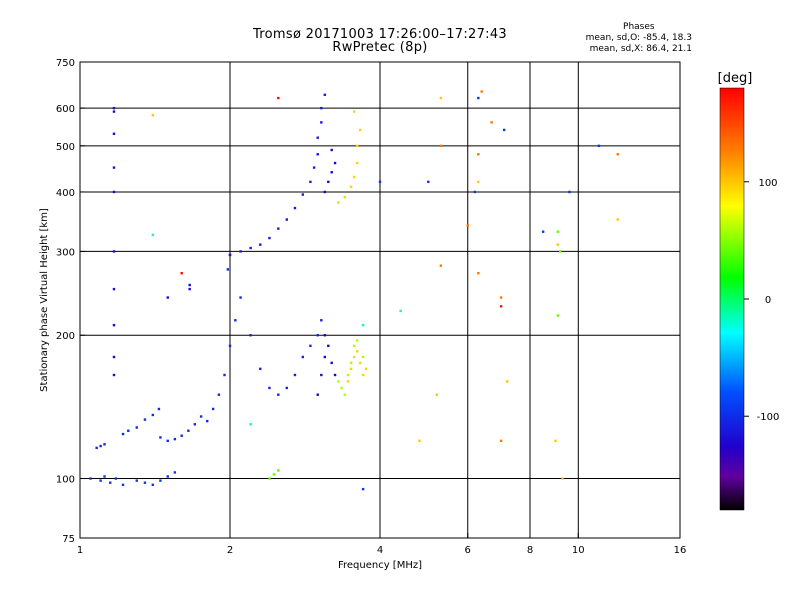 This screenshot has height=600, width=800. I want to click on chart-title: Tromsø 20171003 17:26:00–17:27:43, so click(380, 34).